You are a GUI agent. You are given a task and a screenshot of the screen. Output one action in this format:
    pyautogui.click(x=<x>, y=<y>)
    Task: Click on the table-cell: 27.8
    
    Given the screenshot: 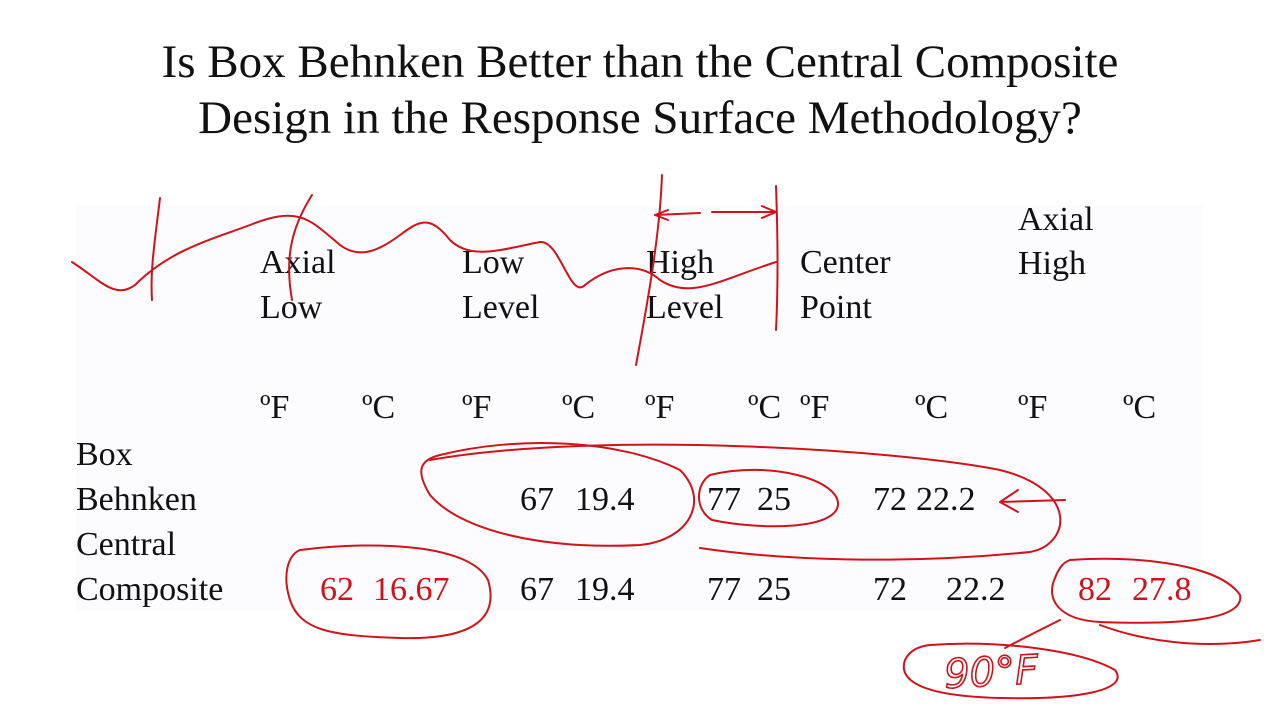 What is the action you would take?
    pyautogui.click(x=1162, y=589)
    